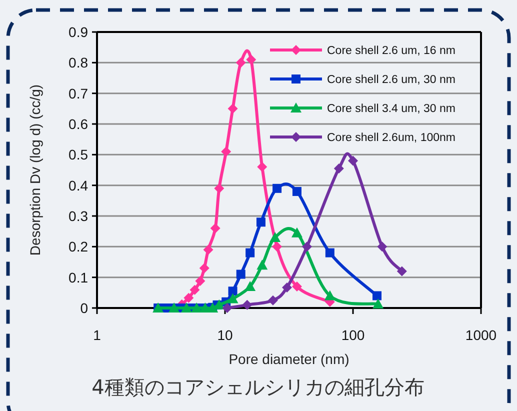 The height and width of the screenshot is (411, 517). Describe the element at coordinates (391, 51) in the screenshot. I see `legend-label: Core shell 2.6 um, 16 nm` at that location.